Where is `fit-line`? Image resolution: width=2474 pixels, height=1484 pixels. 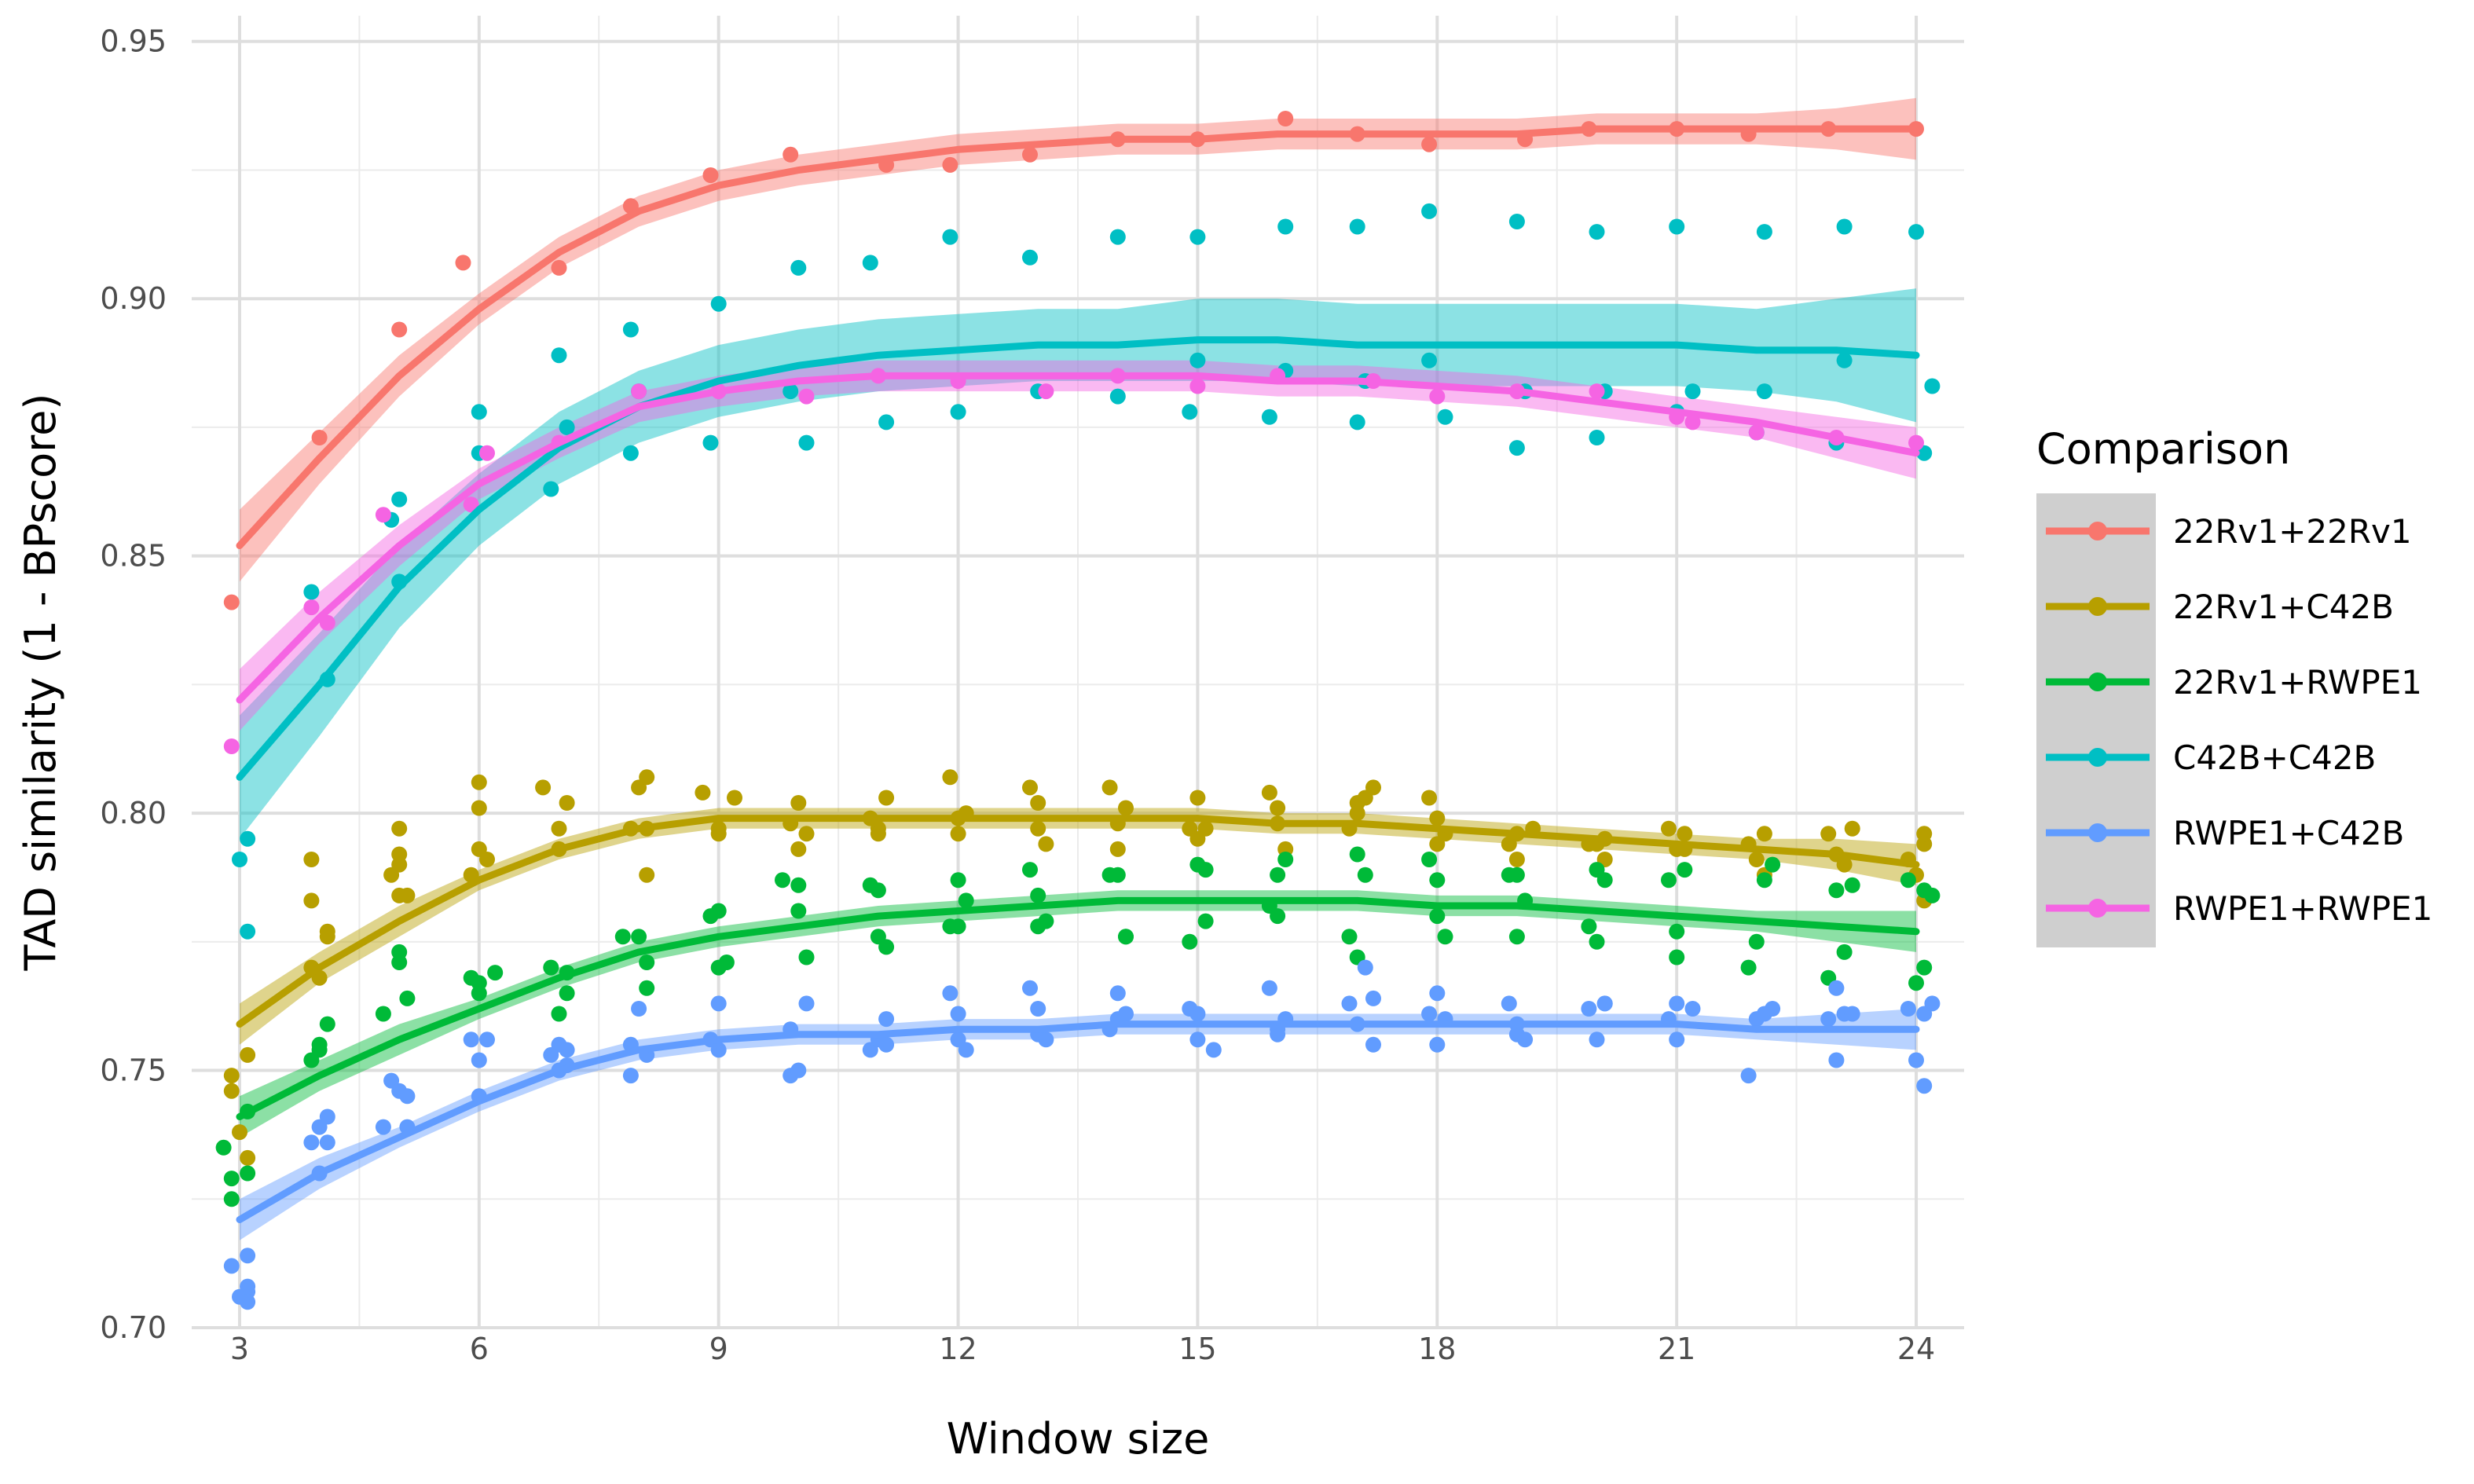
fit-line is located at coordinates (1078, 1008).